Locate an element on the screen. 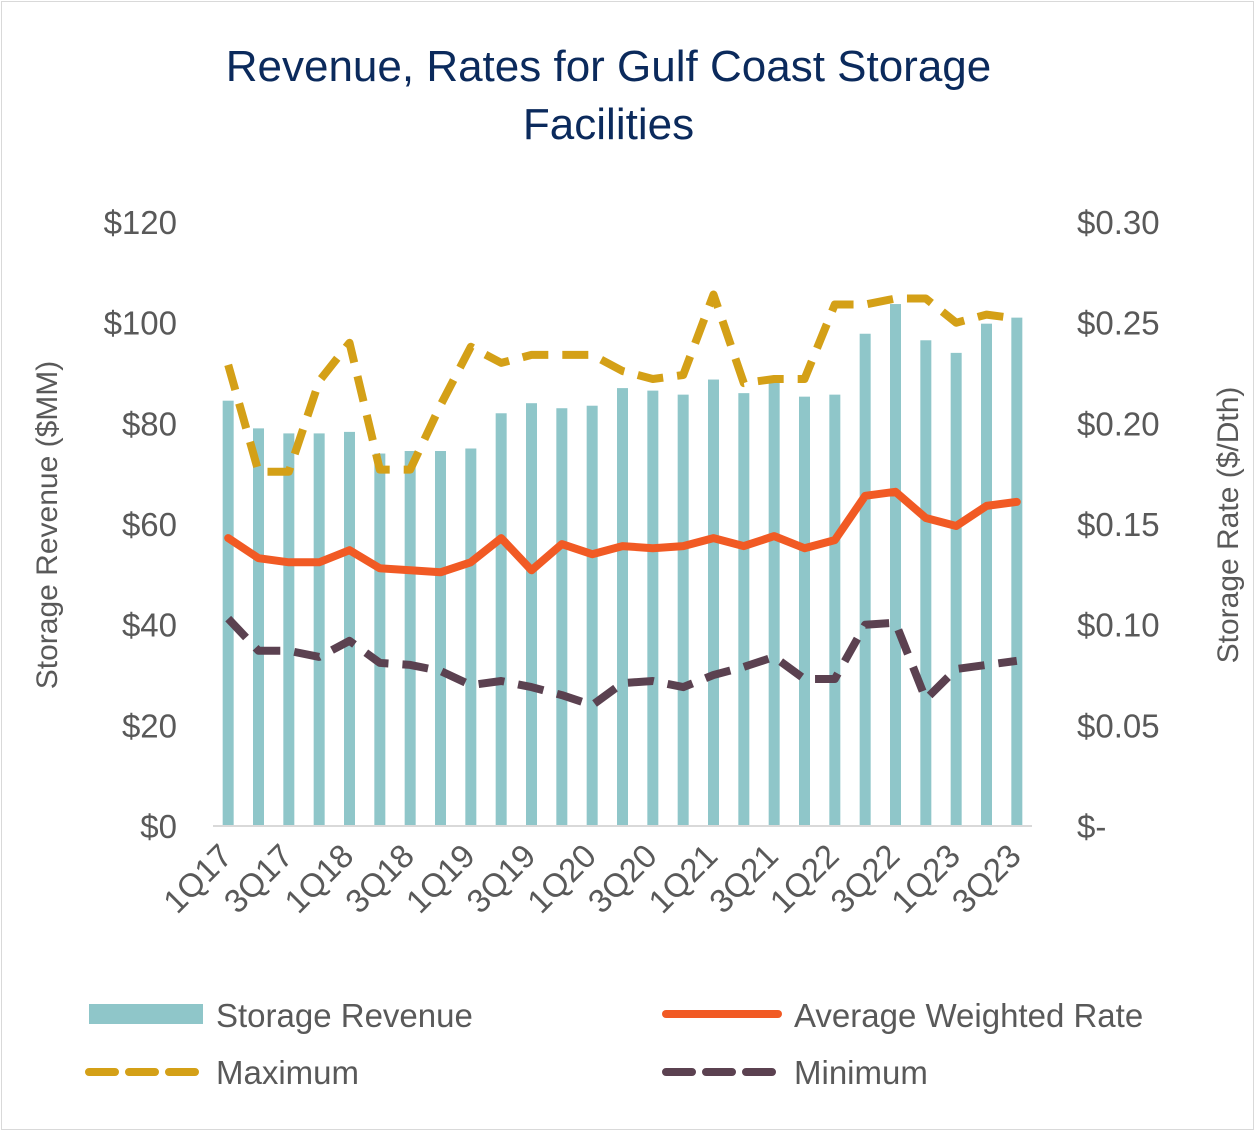 The height and width of the screenshot is (1133, 1257). legend-label-average-weighted-rate: Average Weighted Rate is located at coordinates (968, 1015).